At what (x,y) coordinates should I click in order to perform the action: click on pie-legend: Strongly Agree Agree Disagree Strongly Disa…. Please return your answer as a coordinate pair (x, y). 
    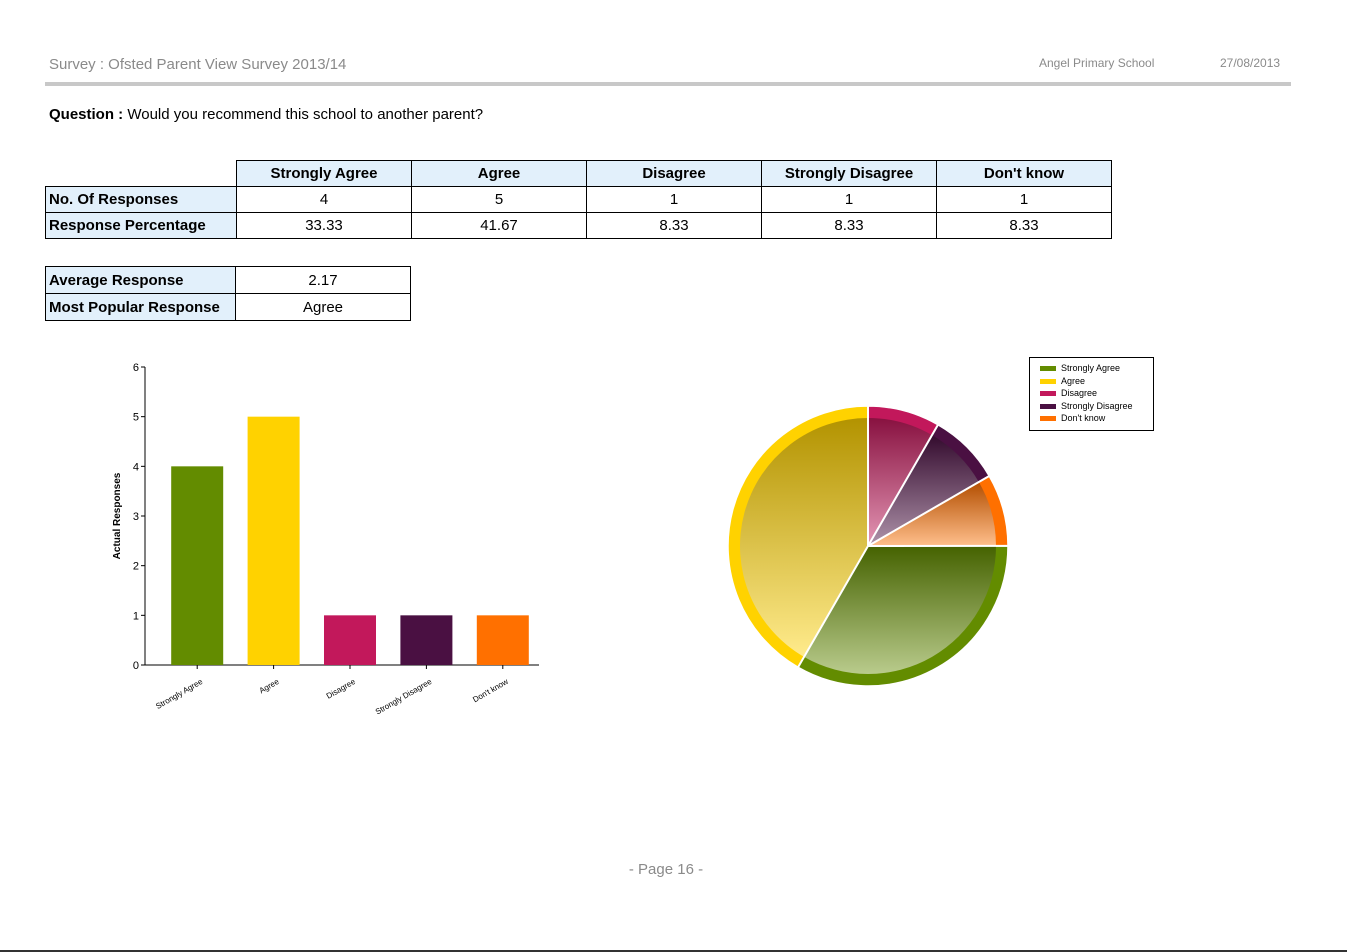
    Looking at the image, I should click on (1091, 394).